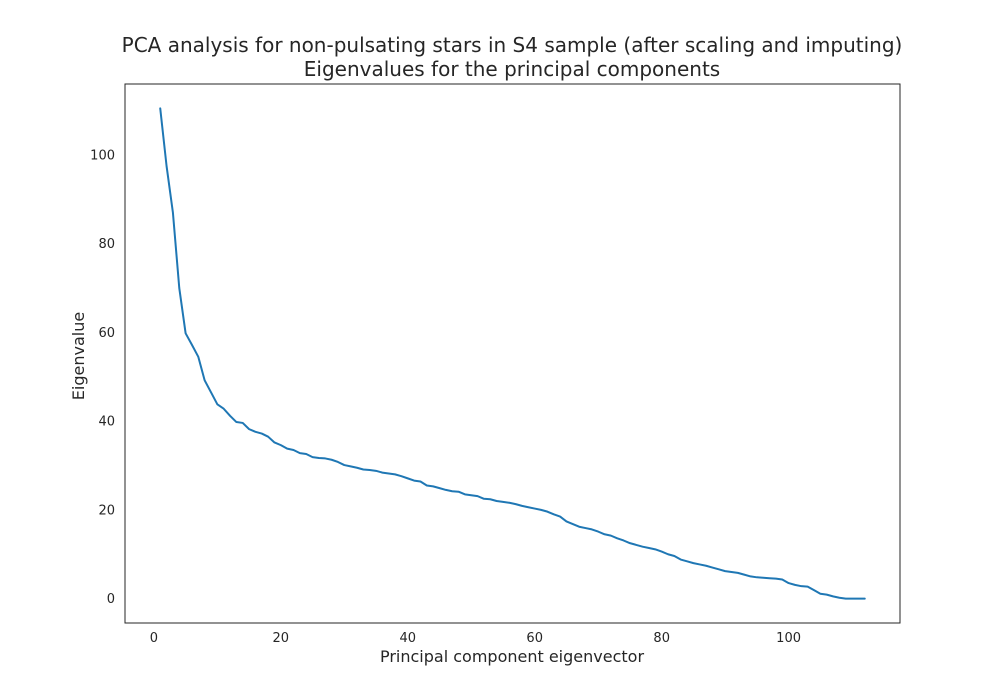 This screenshot has width=1000, height=700. I want to click on y-axis-label: Eigenvalue, so click(78, 356).